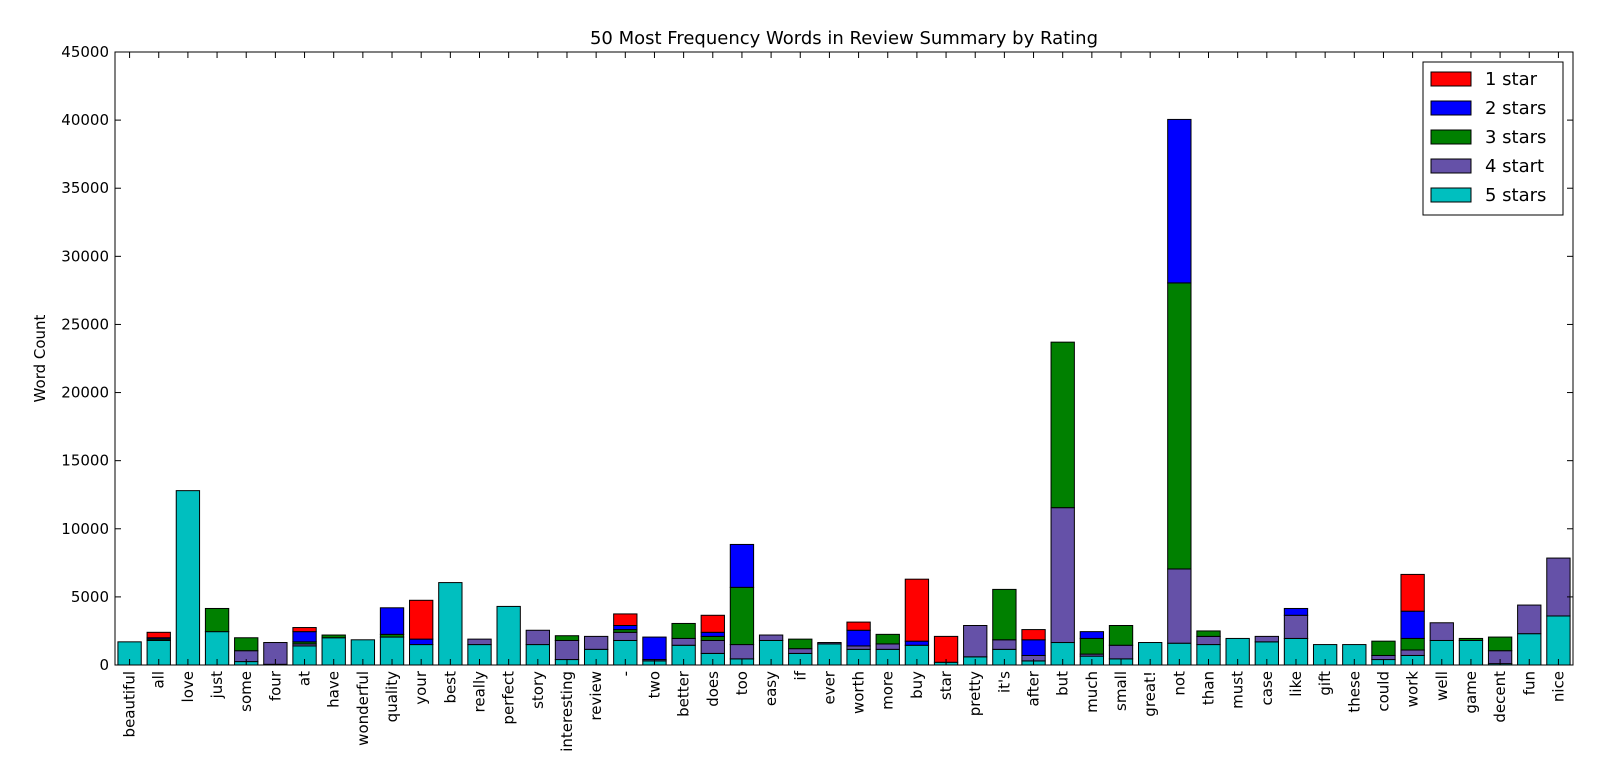 Image resolution: width=1600 pixels, height=778 pixels. Describe the element at coordinates (625, 619) in the screenshot. I see `bar---1-star` at that location.